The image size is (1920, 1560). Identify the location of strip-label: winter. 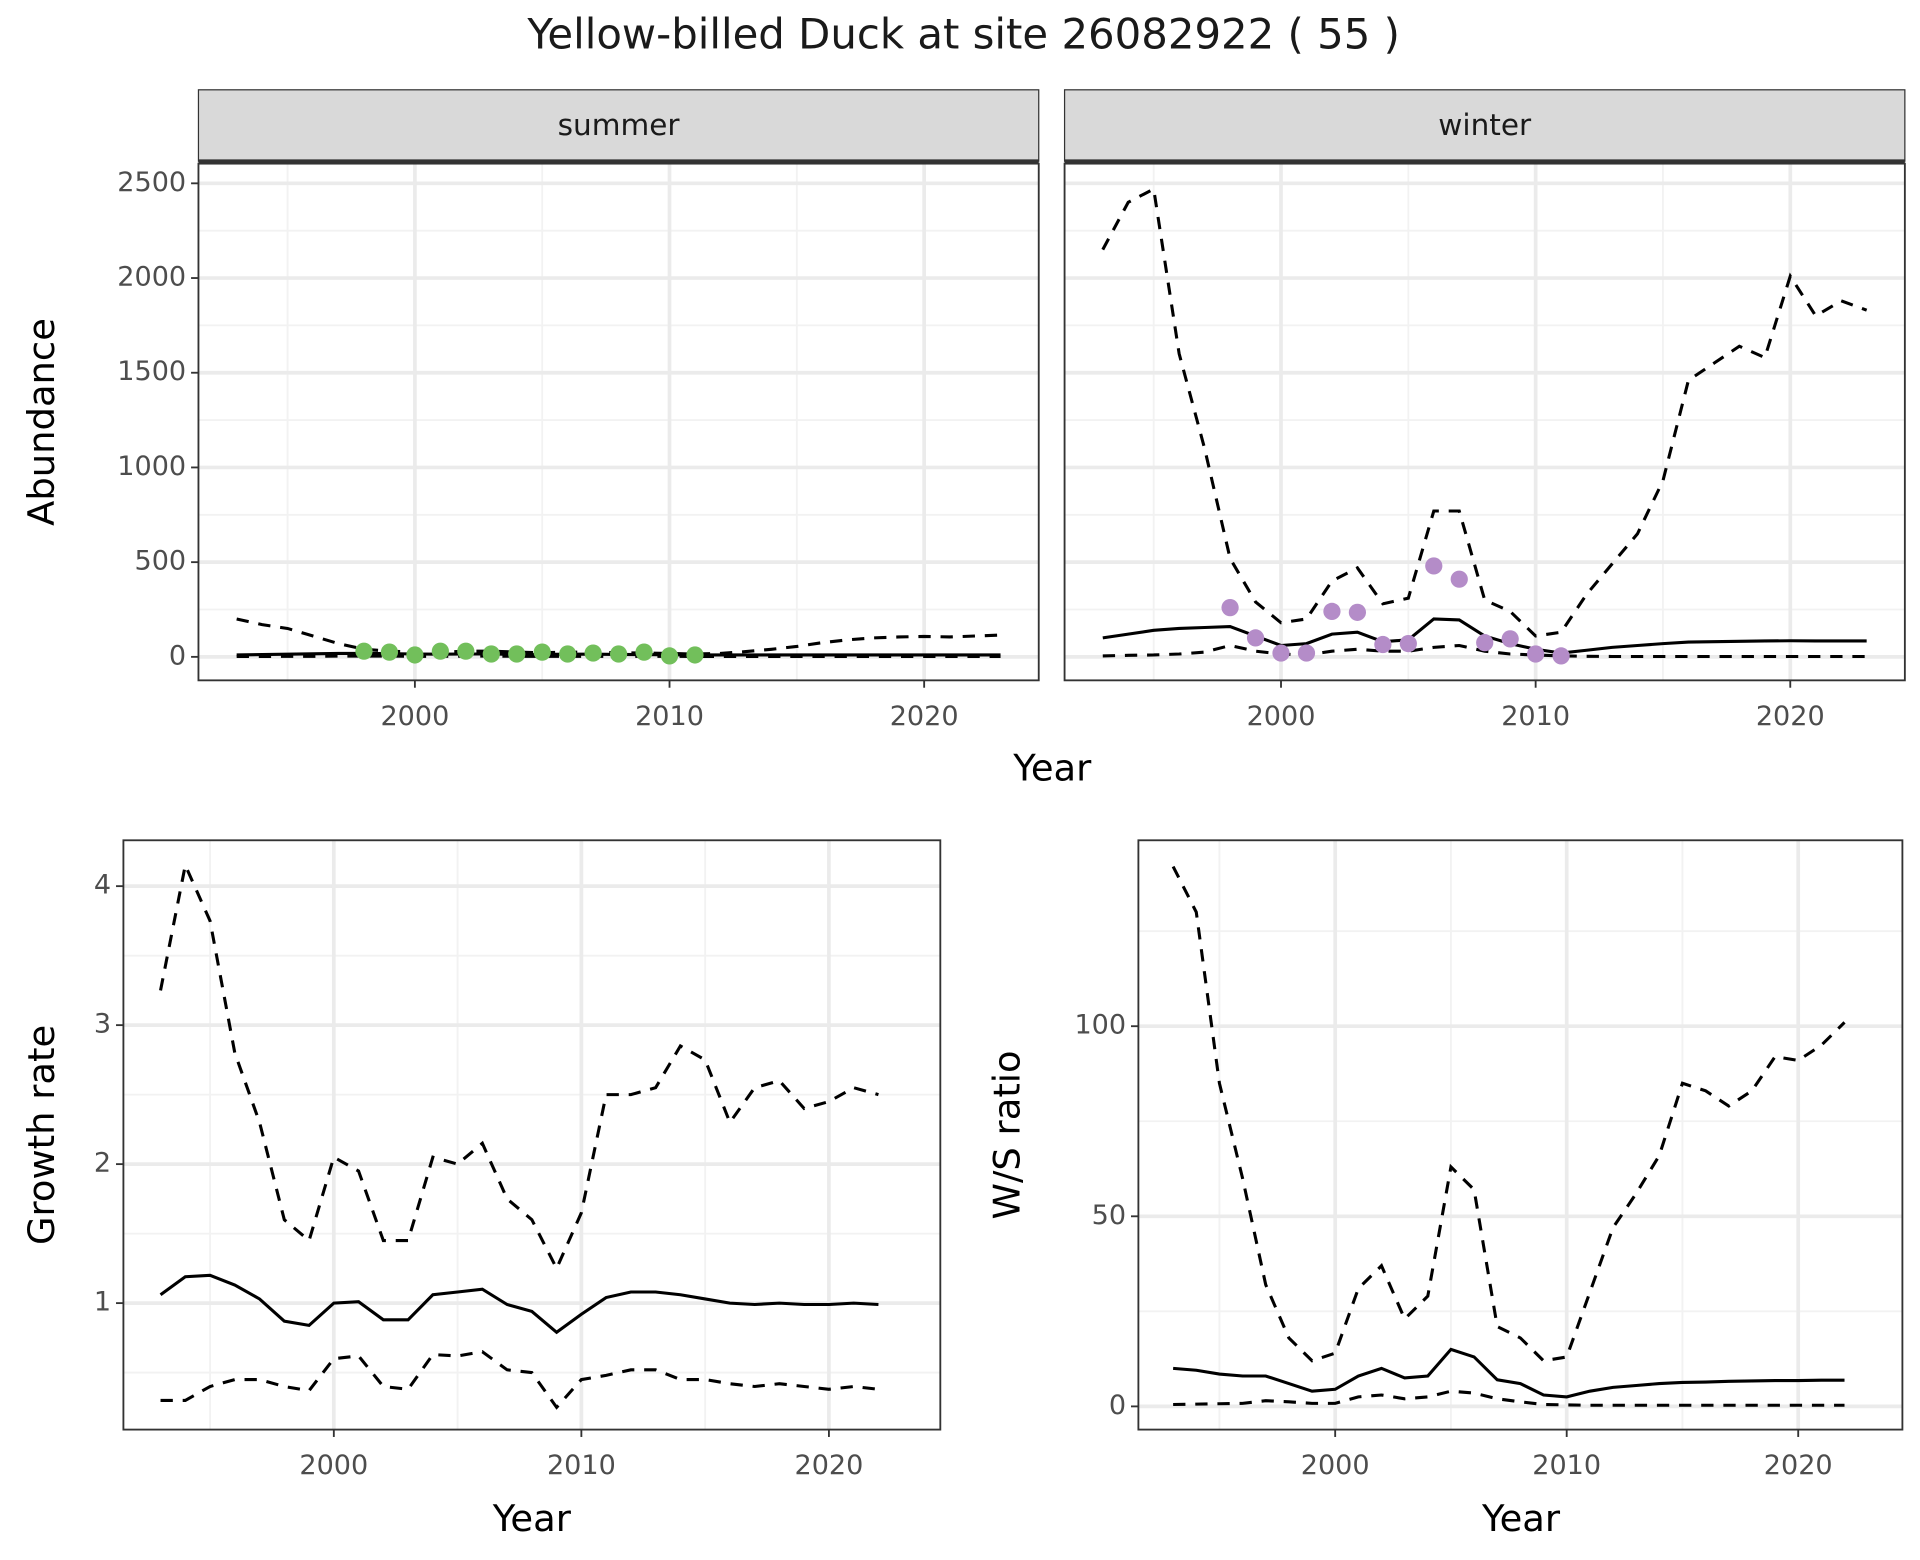
(1485, 125).